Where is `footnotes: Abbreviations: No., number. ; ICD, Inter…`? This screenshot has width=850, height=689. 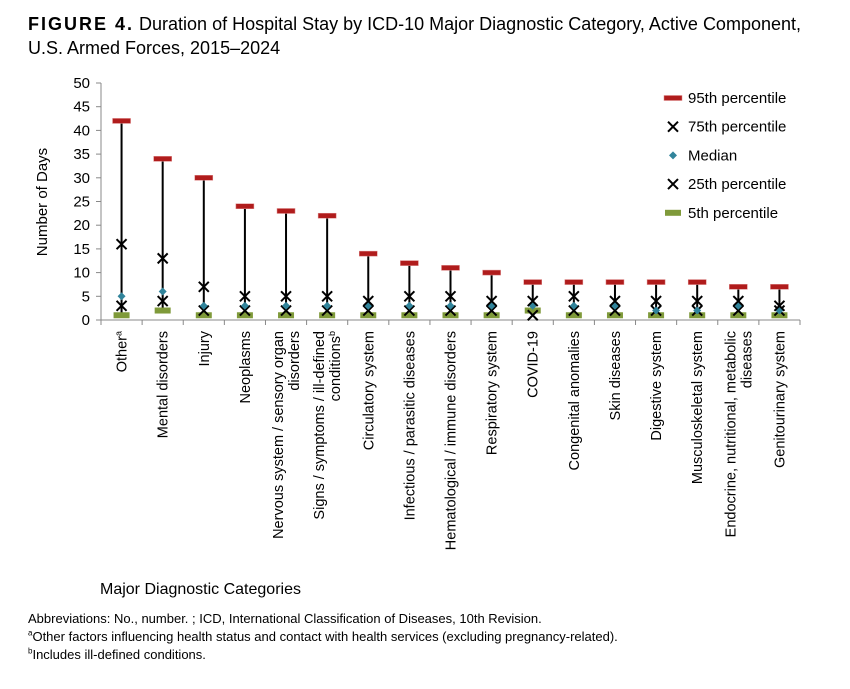
footnotes: Abbreviations: No., number. ; ICD, Inter… is located at coordinates (323, 637).